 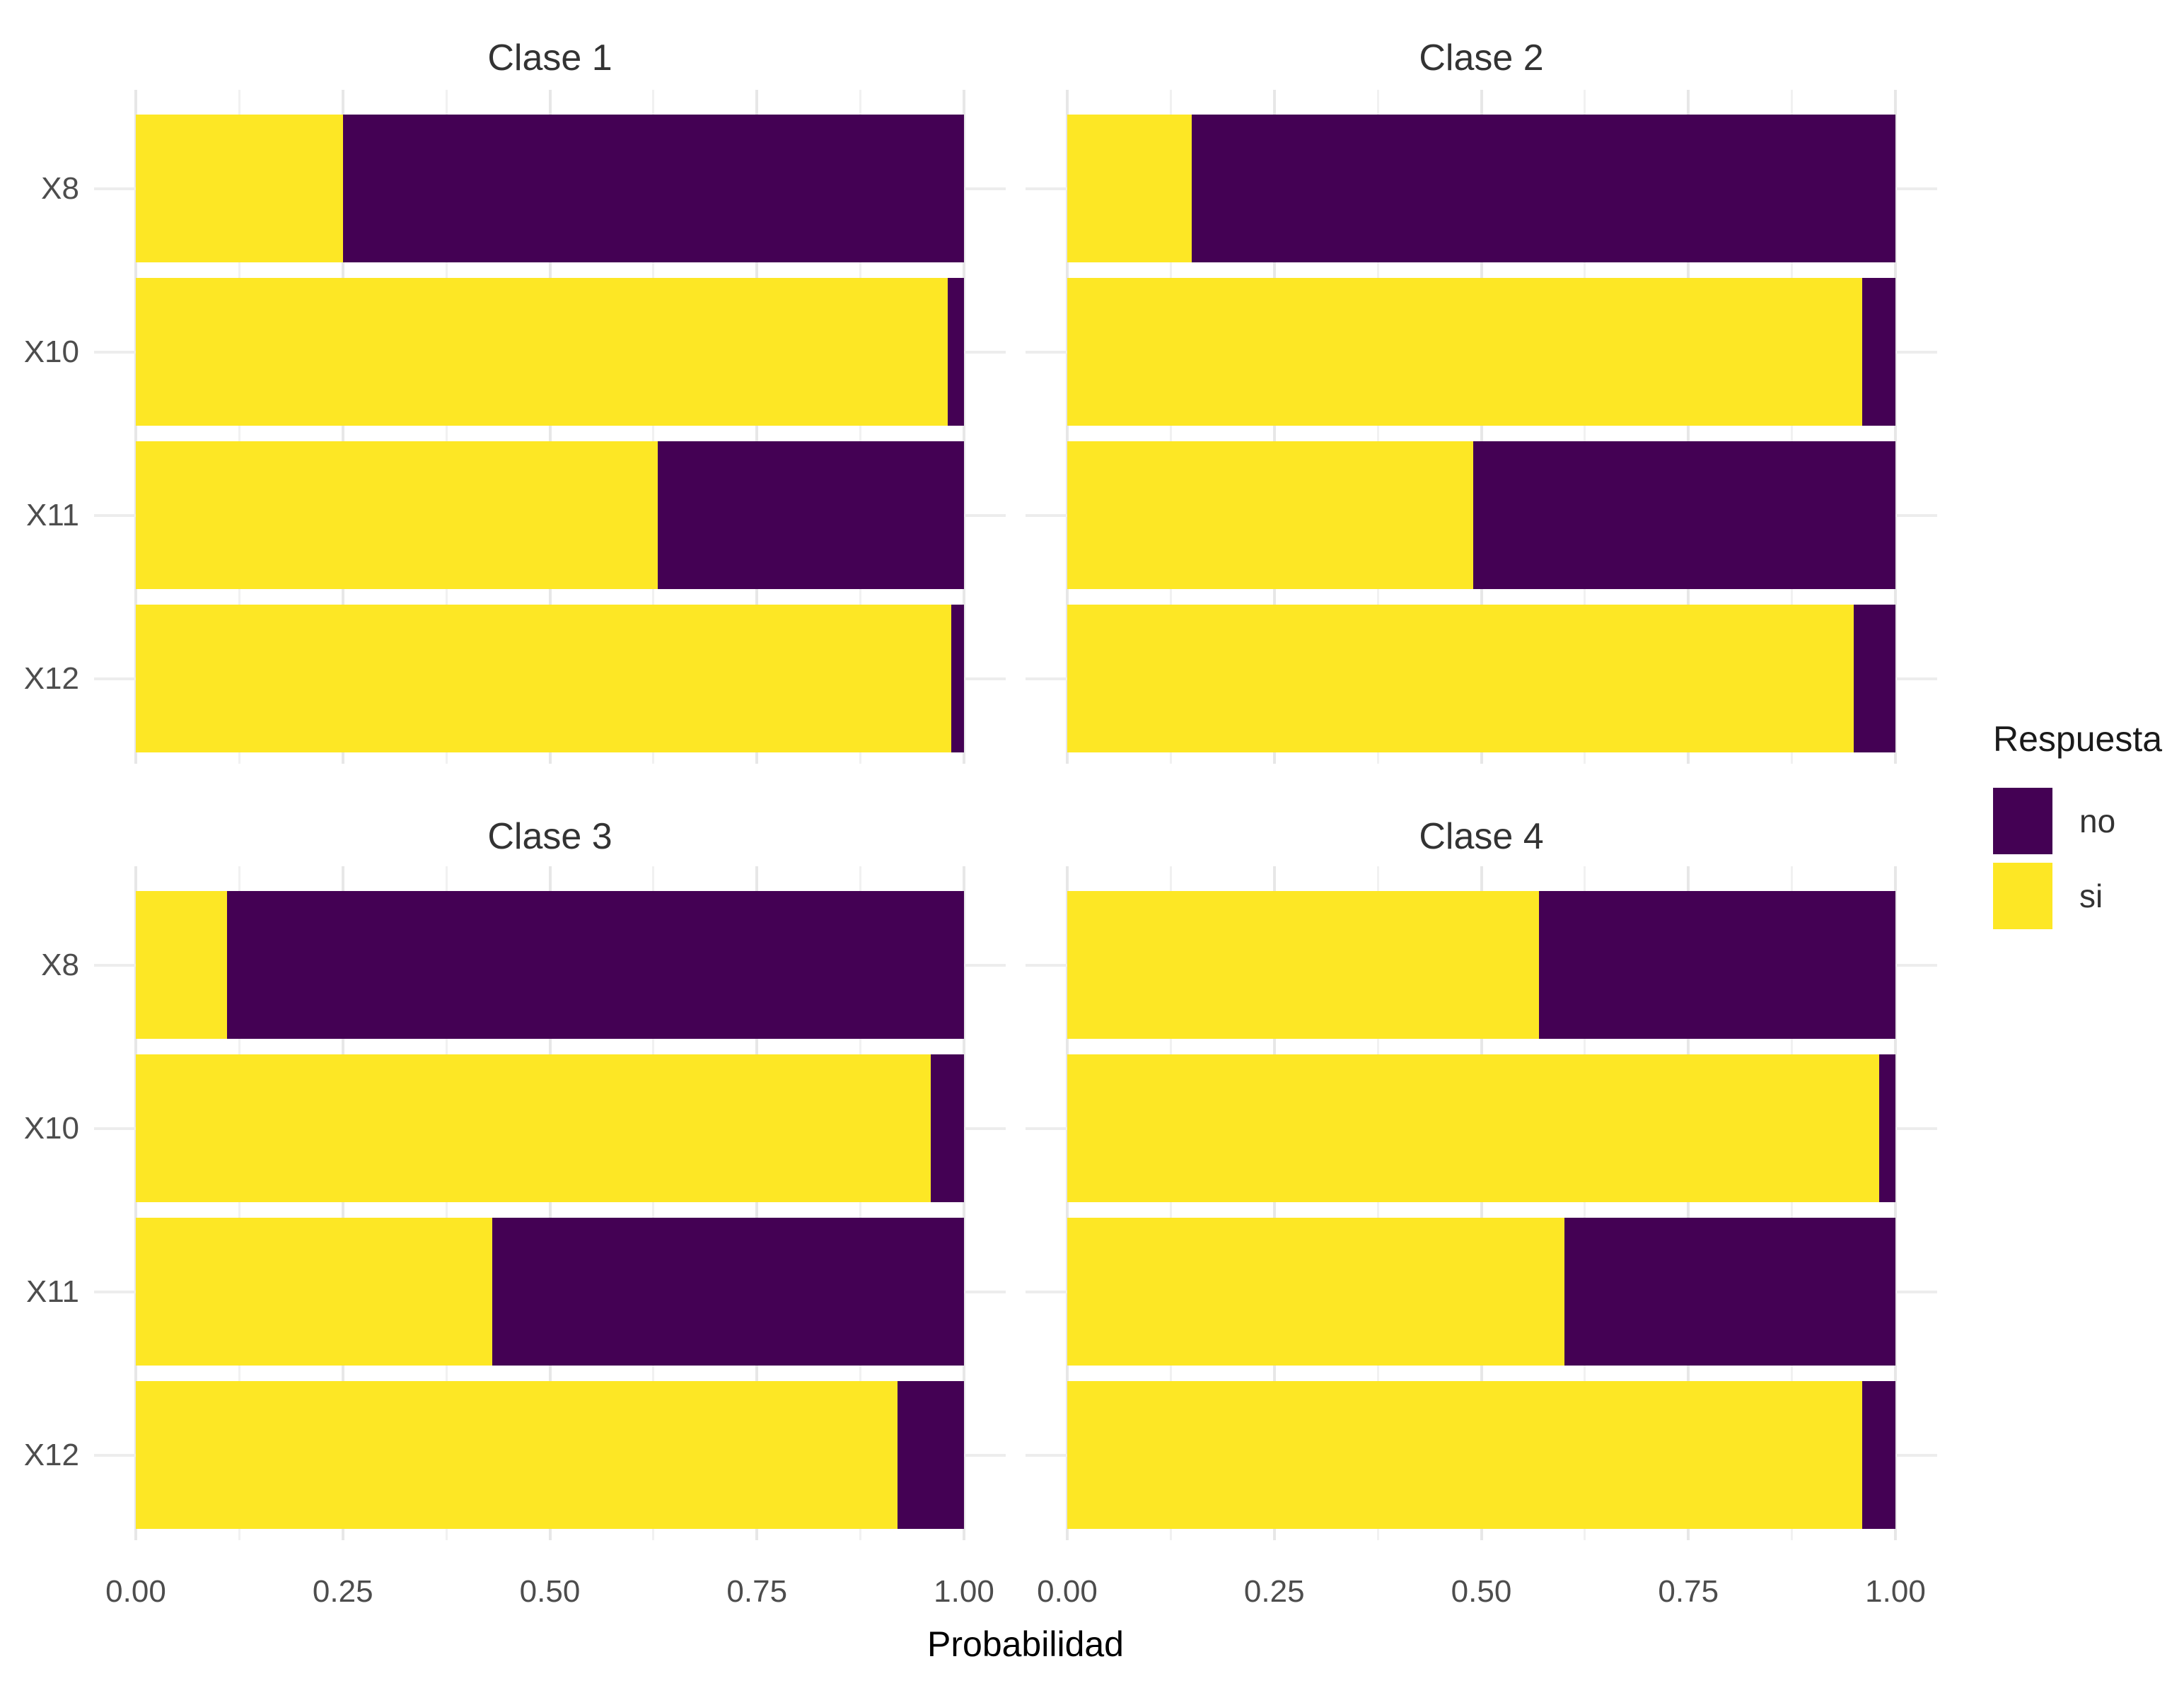 What do you see at coordinates (1025, 1644) in the screenshot?
I see `x-axis-title: Probabilidad` at bounding box center [1025, 1644].